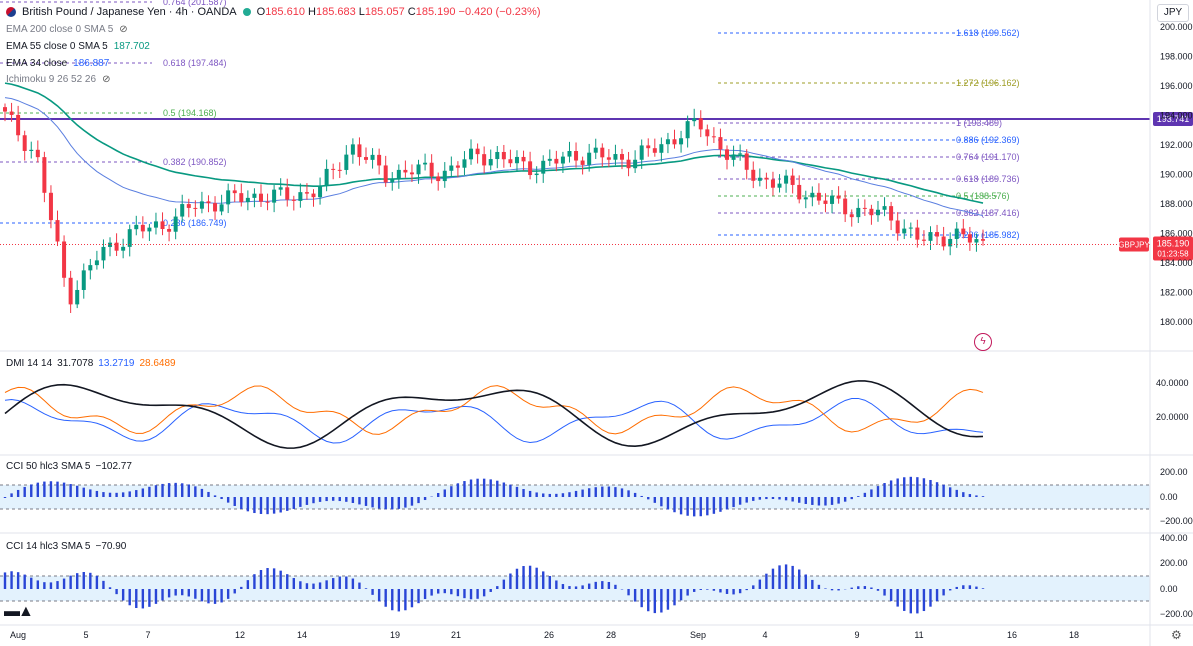  Describe the element at coordinates (78, 46) in the screenshot. I see `ema55-legend: EMA 55 close 0 SMA 5 187.702` at that location.